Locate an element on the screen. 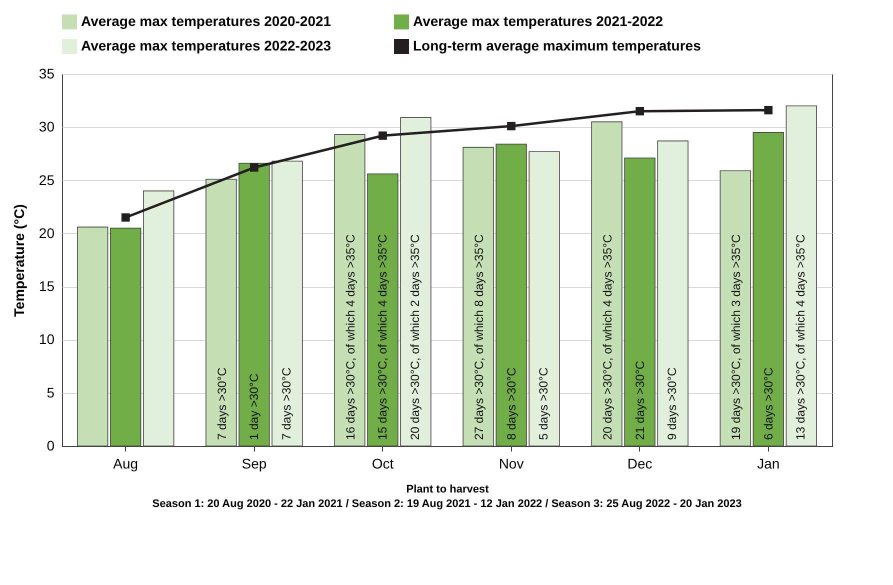  text: Season 1: 20 Aug 2020 - 22 Jan 2021 / Season 2: 19 Aug 2021 - 12 Jan 2022 / Season 3: 25 Aug 2022 - 20 Jan 2023 is located at coordinates (447, 504).